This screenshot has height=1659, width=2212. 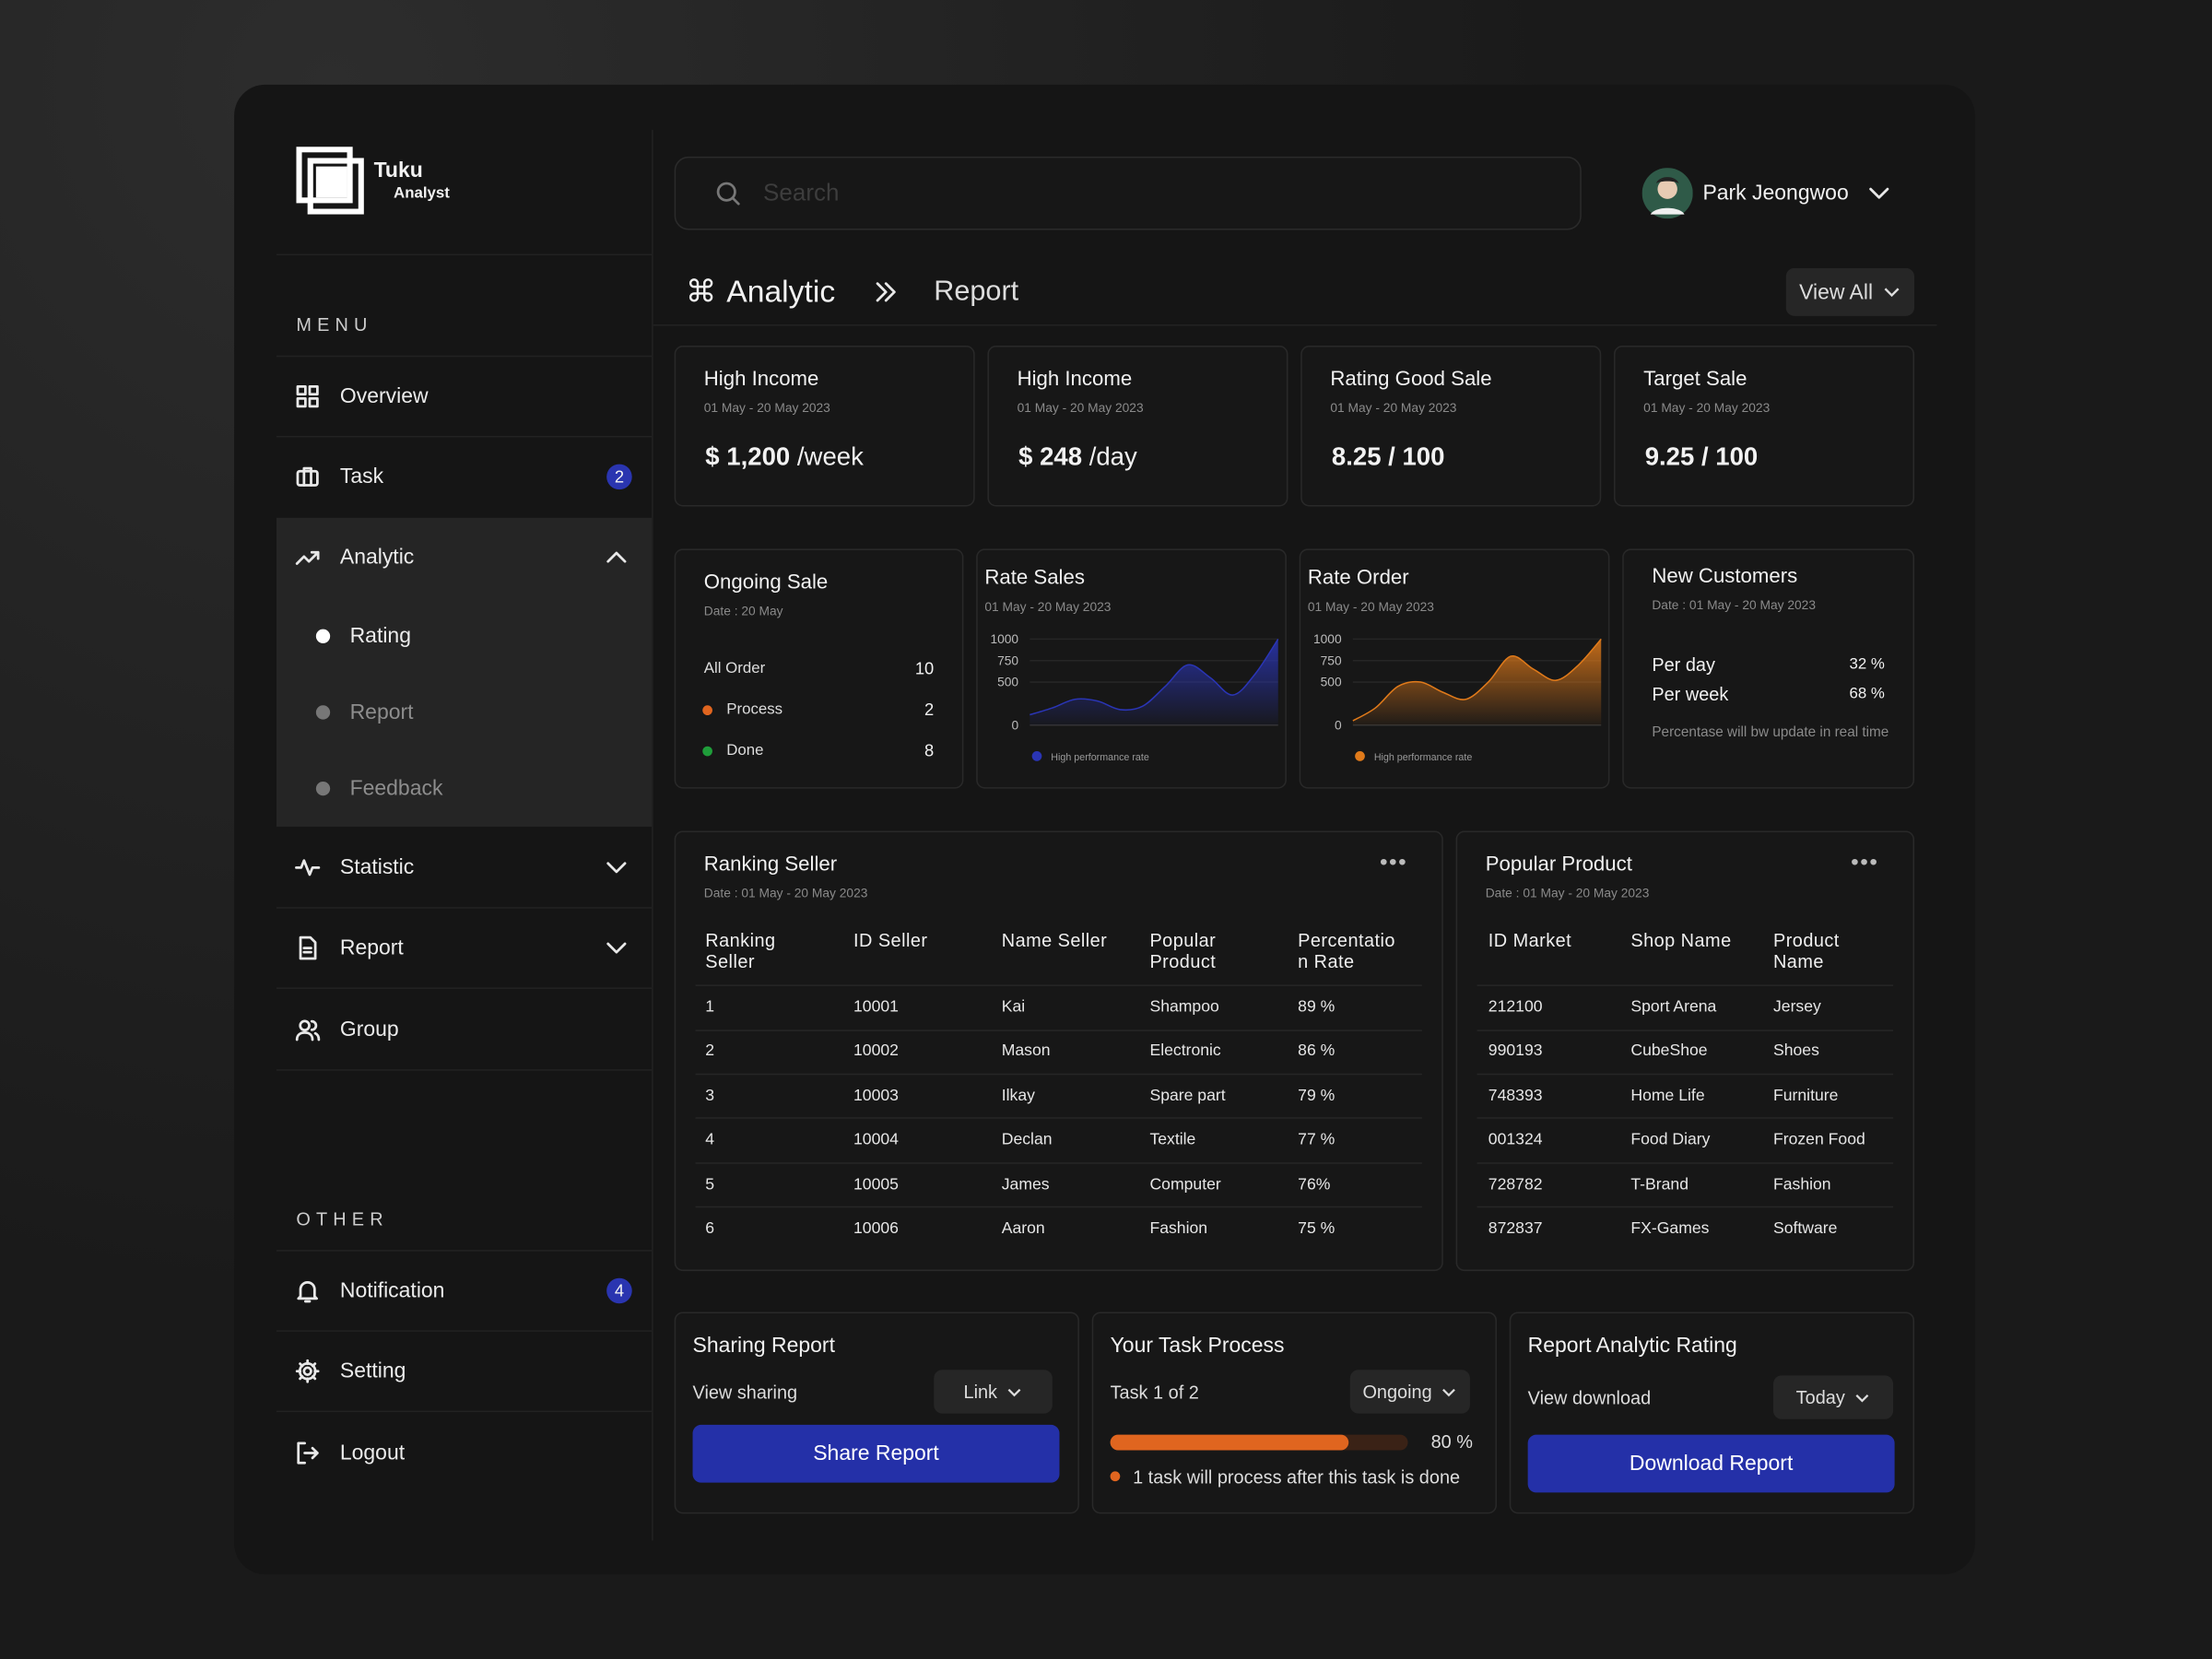 I want to click on submenu-item: Rating, so click(x=380, y=636).